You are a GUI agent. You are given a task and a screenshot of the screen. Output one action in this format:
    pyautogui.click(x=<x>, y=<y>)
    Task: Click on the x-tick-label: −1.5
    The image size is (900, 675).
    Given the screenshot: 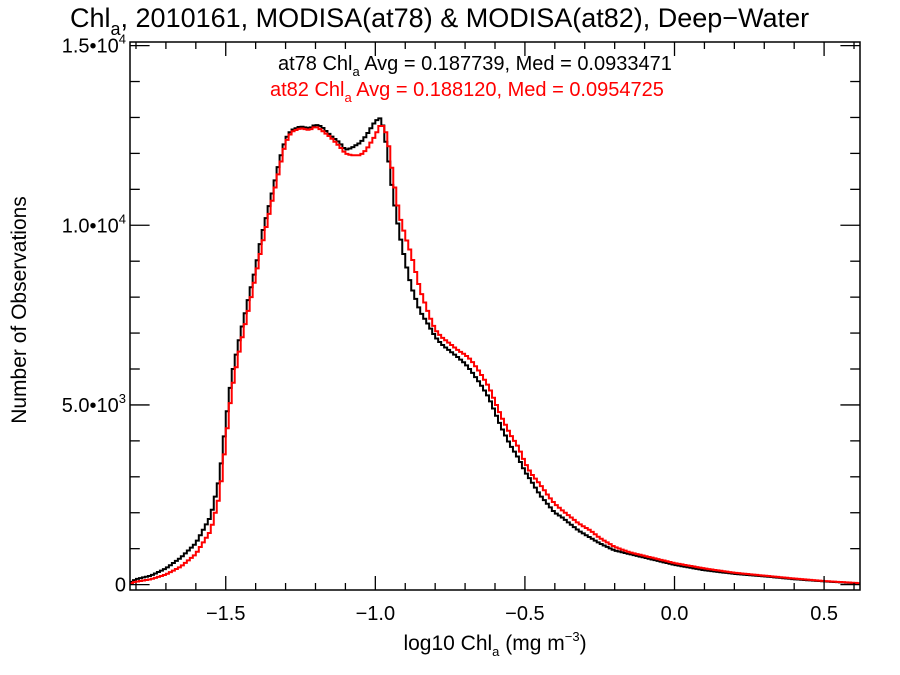 What is the action you would take?
    pyautogui.click(x=225, y=614)
    